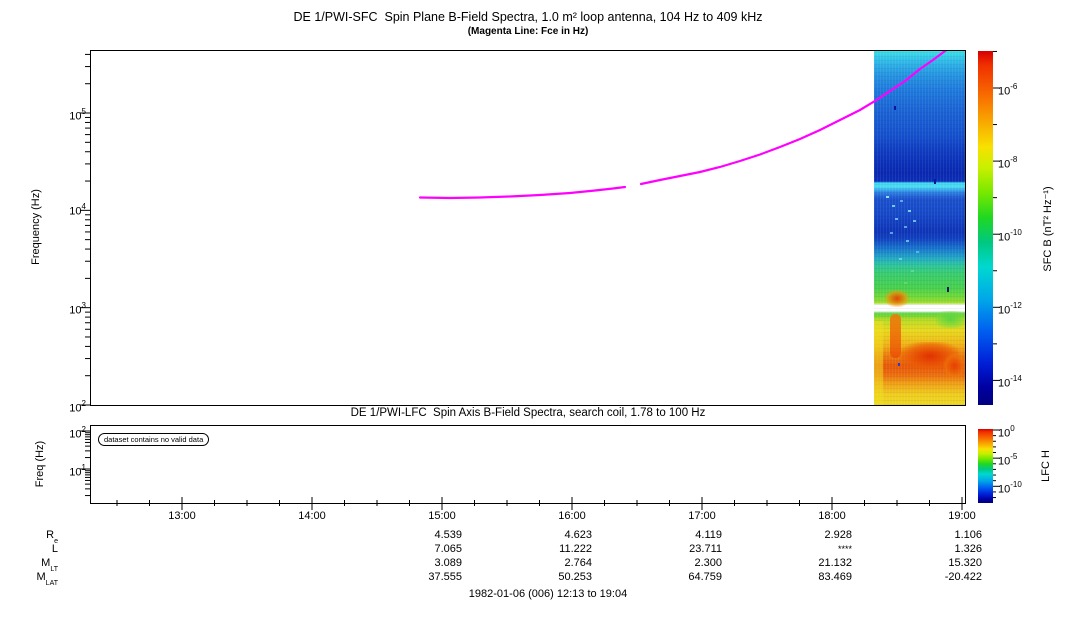 This screenshot has height=620, width=1083. Describe the element at coordinates (312, 516) in the screenshot. I see `time-label-1400: 14:00` at that location.